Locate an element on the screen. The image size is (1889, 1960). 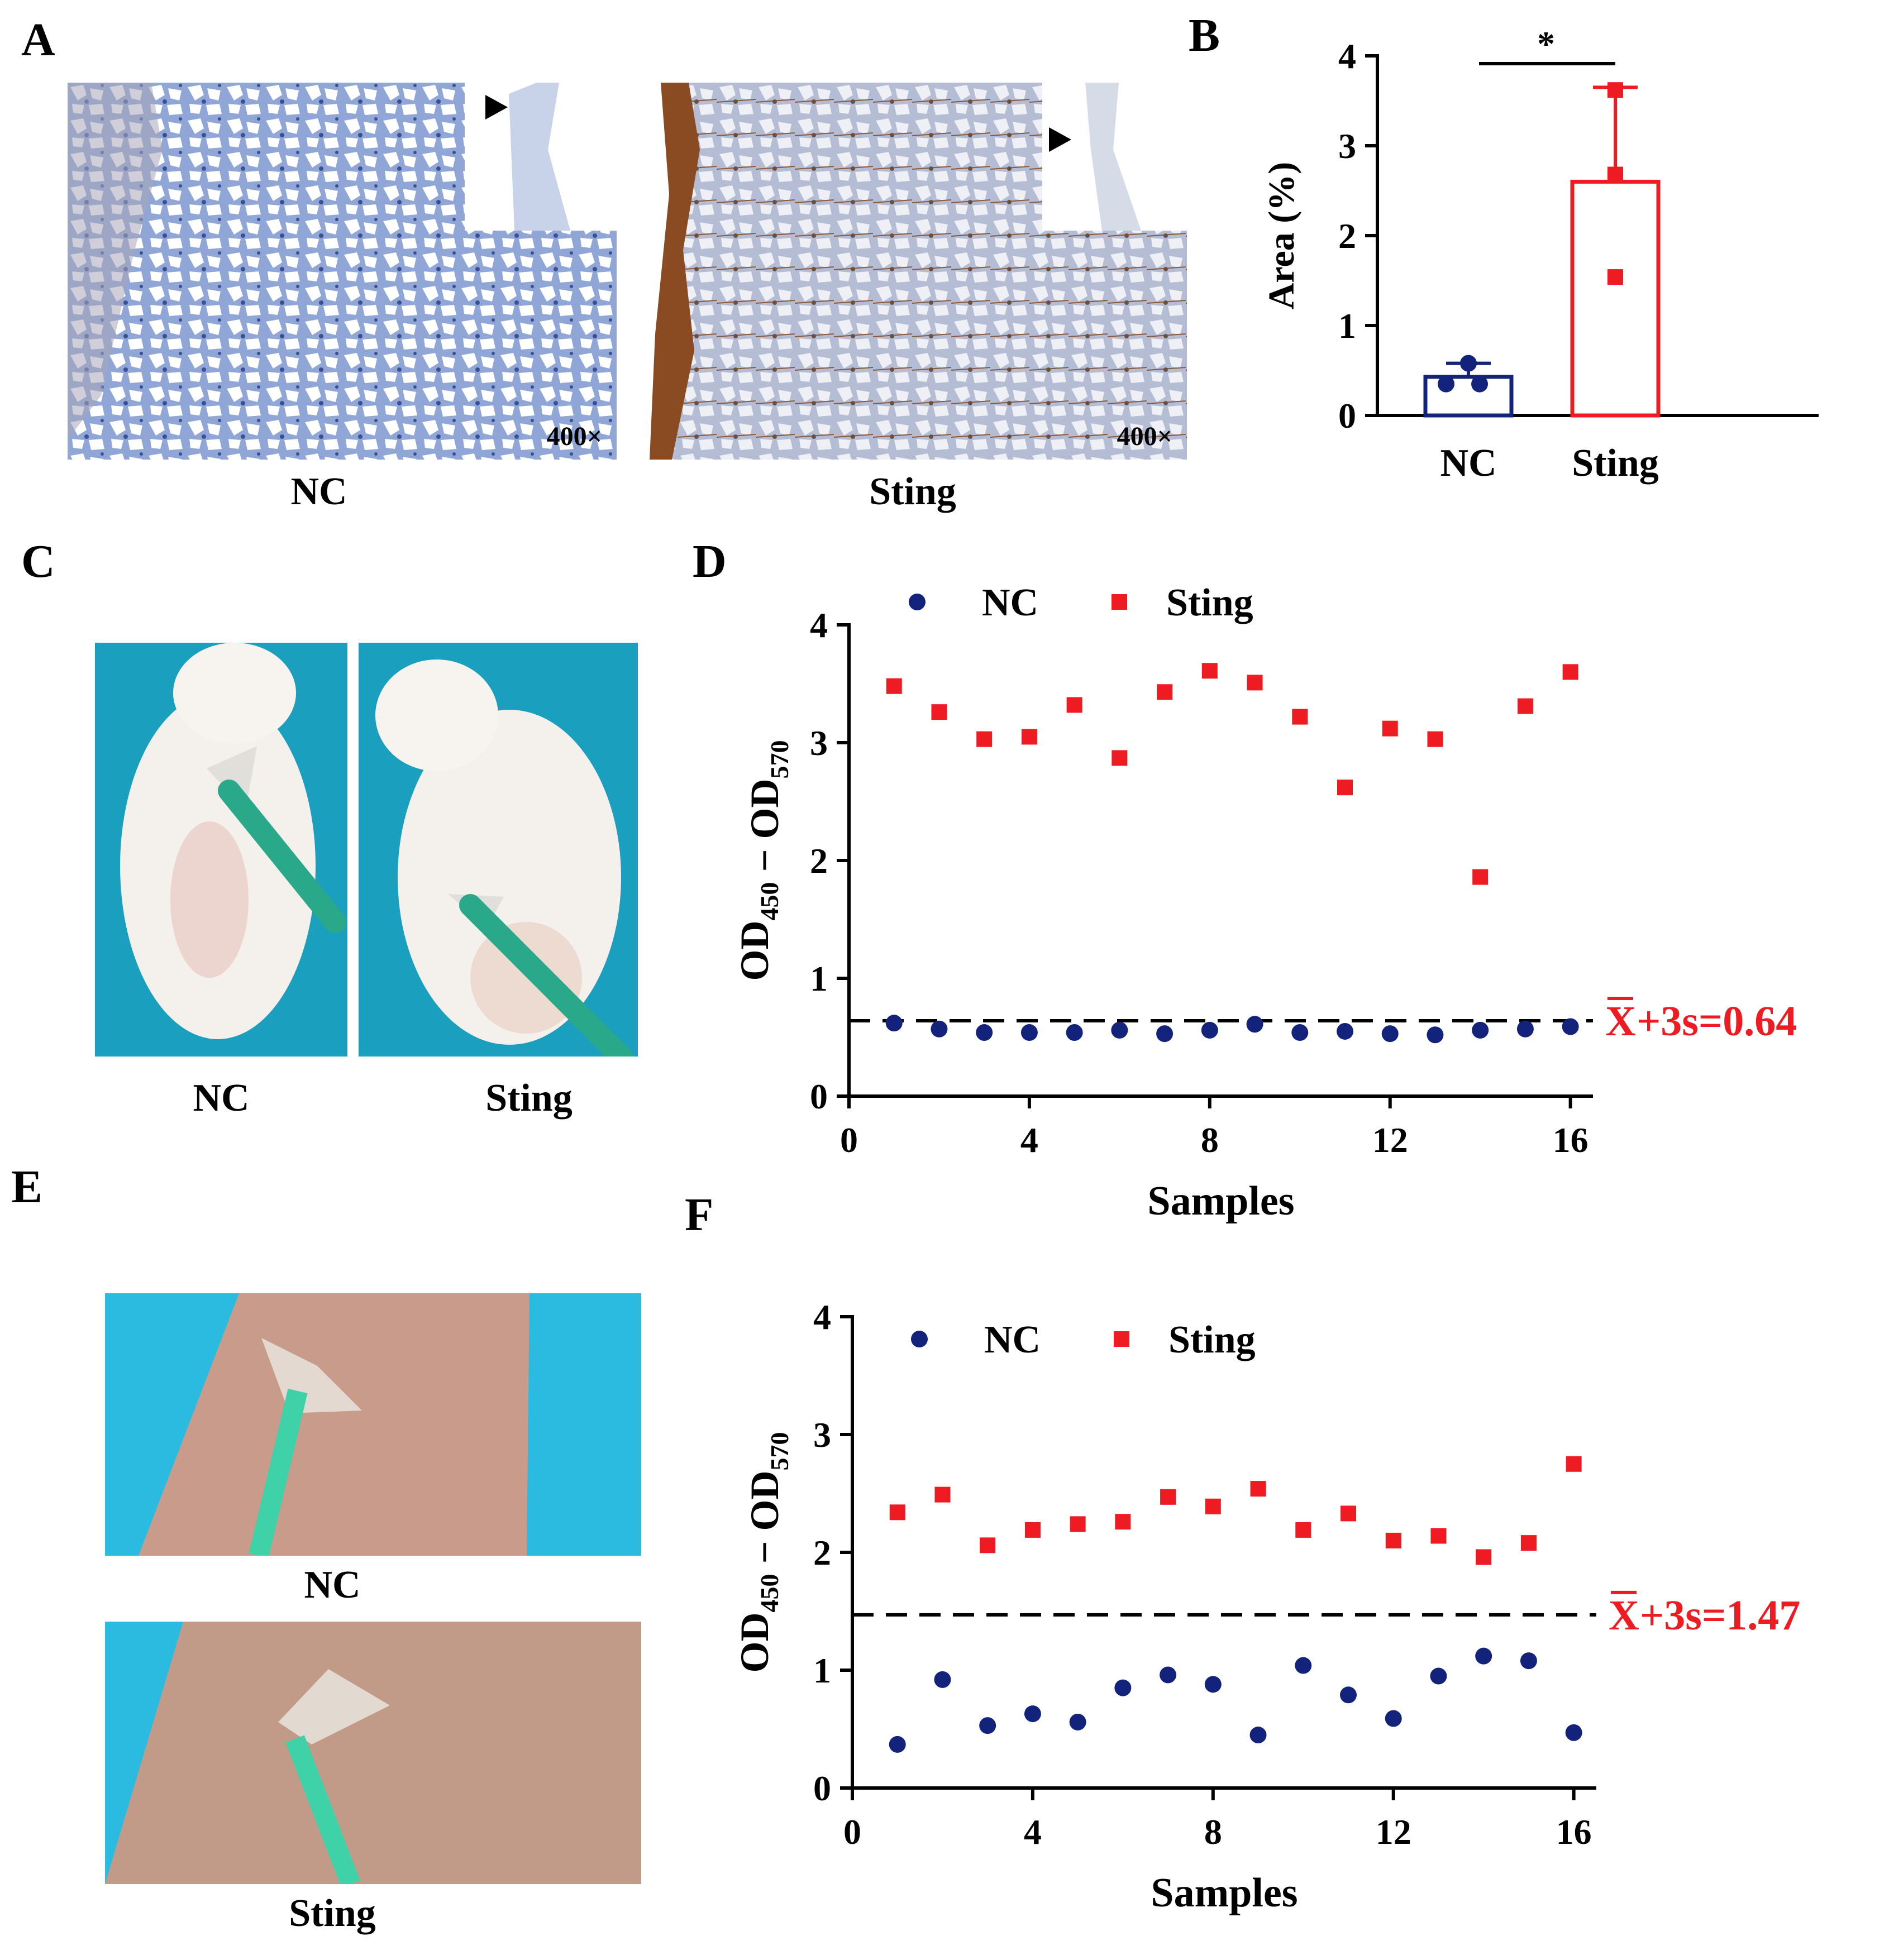
significance-marker: * is located at coordinates (1546, 44).